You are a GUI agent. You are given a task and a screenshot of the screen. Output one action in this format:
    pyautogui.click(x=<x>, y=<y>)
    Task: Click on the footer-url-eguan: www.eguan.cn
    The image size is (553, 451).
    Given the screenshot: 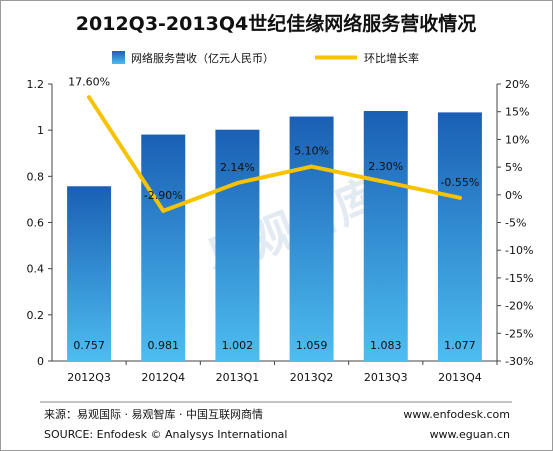 What is the action you would take?
    pyautogui.click(x=470, y=434)
    